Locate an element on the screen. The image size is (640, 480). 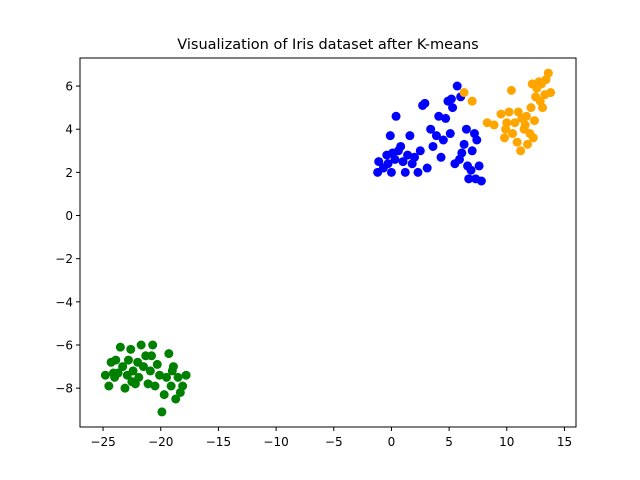
y-tick-label: −6 is located at coordinates (64, 346).